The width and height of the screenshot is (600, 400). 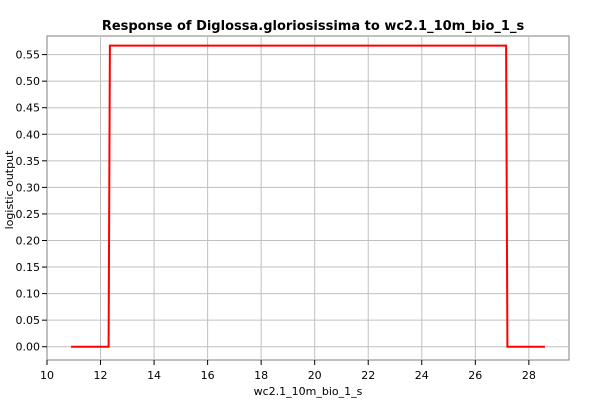 What do you see at coordinates (28, 81) in the screenshot?
I see `y-tick-label: 0.50` at bounding box center [28, 81].